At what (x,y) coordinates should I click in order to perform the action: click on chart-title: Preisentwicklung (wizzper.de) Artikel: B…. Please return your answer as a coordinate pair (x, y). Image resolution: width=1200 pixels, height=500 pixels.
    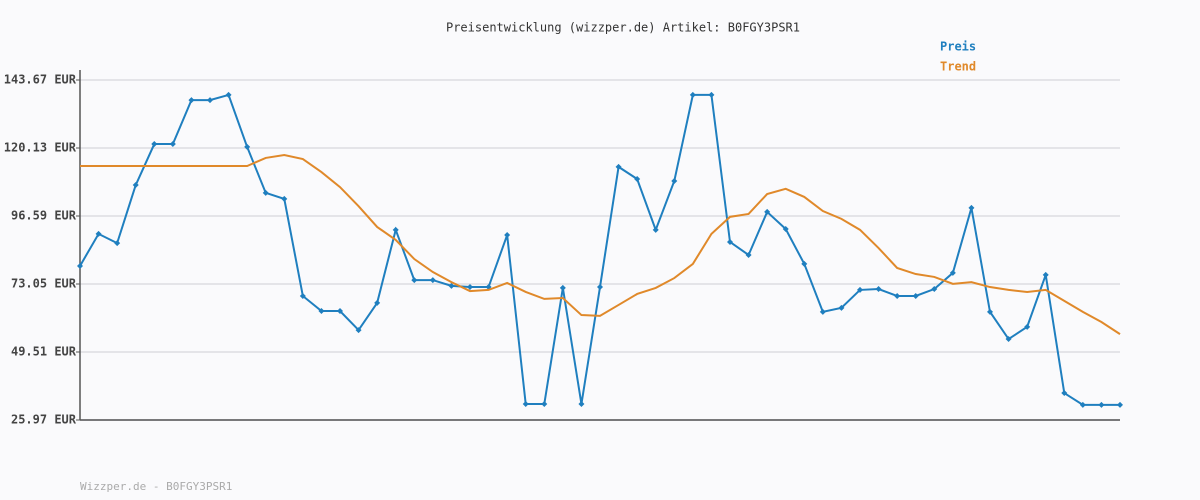
    Looking at the image, I should click on (623, 28).